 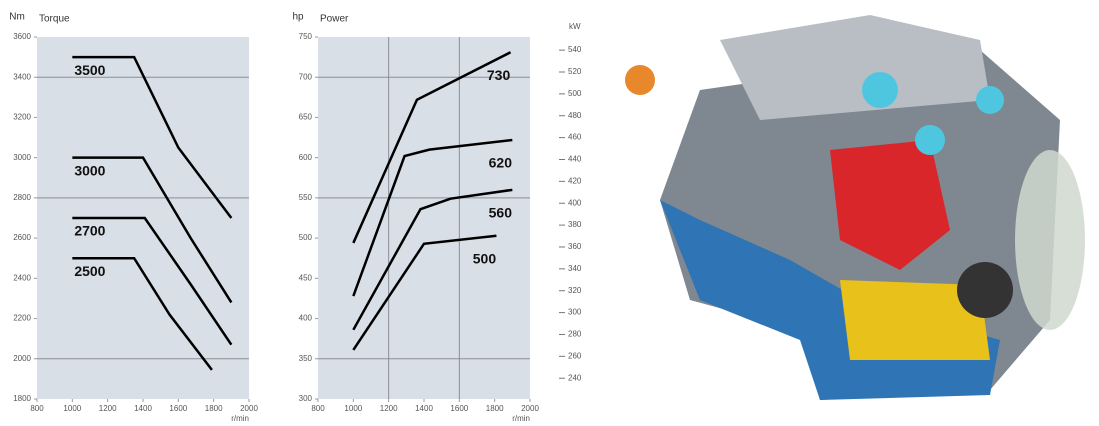 What do you see at coordinates (89, 231) in the screenshot?
I see `curve-label: 2700` at bounding box center [89, 231].